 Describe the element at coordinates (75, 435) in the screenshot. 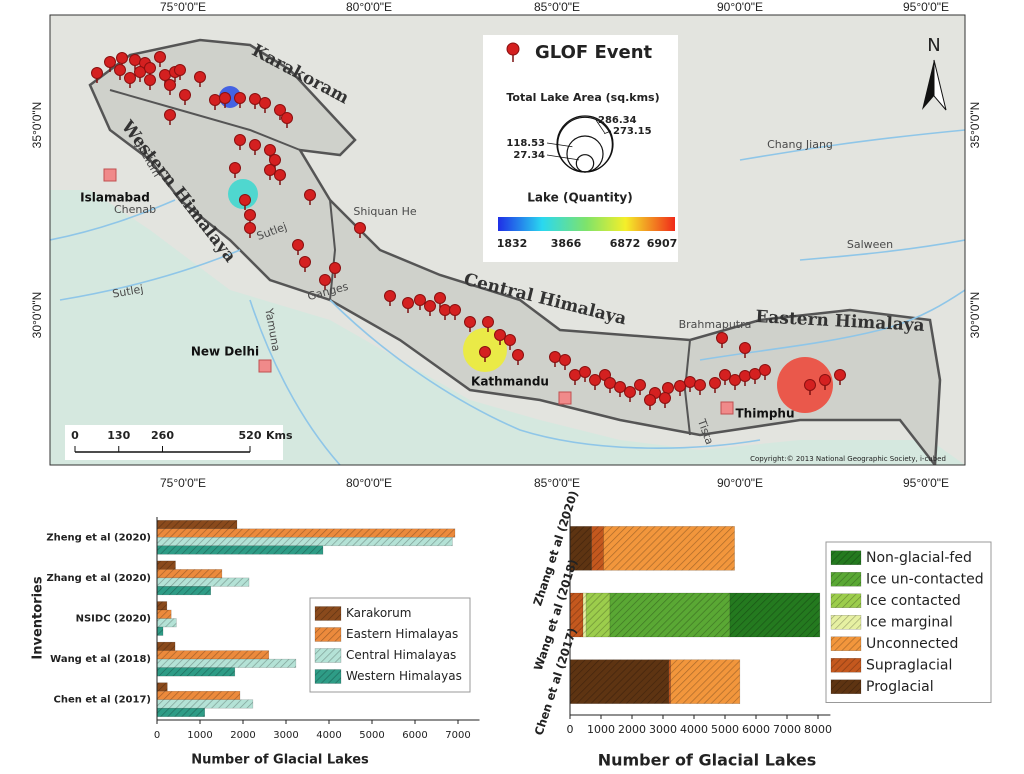

I see `scale-bar-label: 0` at that location.